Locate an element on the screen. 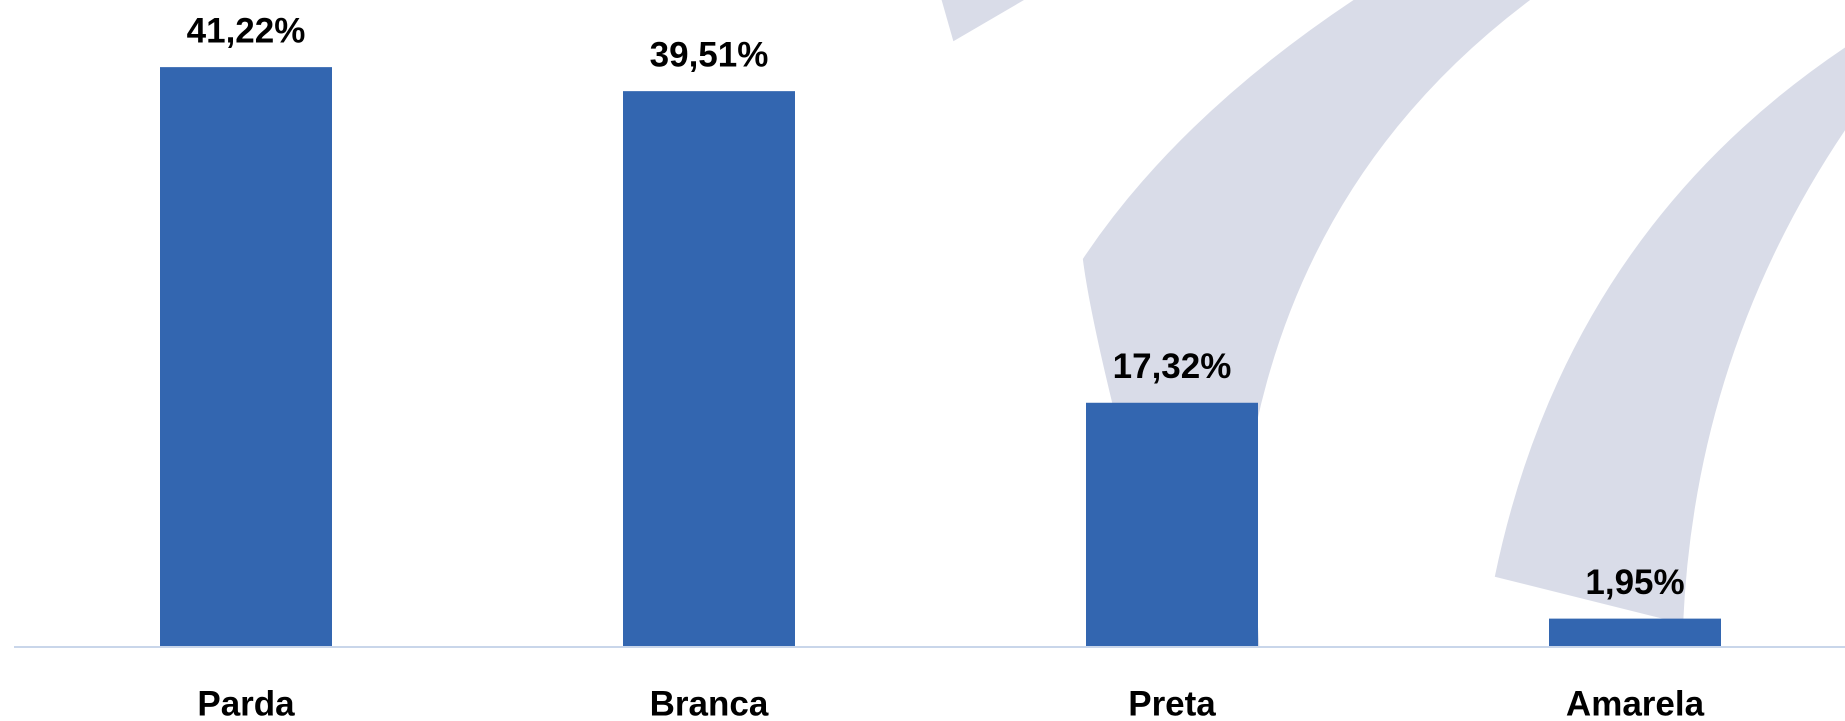 This screenshot has width=1845, height=721. x-tick-label: Branca is located at coordinates (709, 702).